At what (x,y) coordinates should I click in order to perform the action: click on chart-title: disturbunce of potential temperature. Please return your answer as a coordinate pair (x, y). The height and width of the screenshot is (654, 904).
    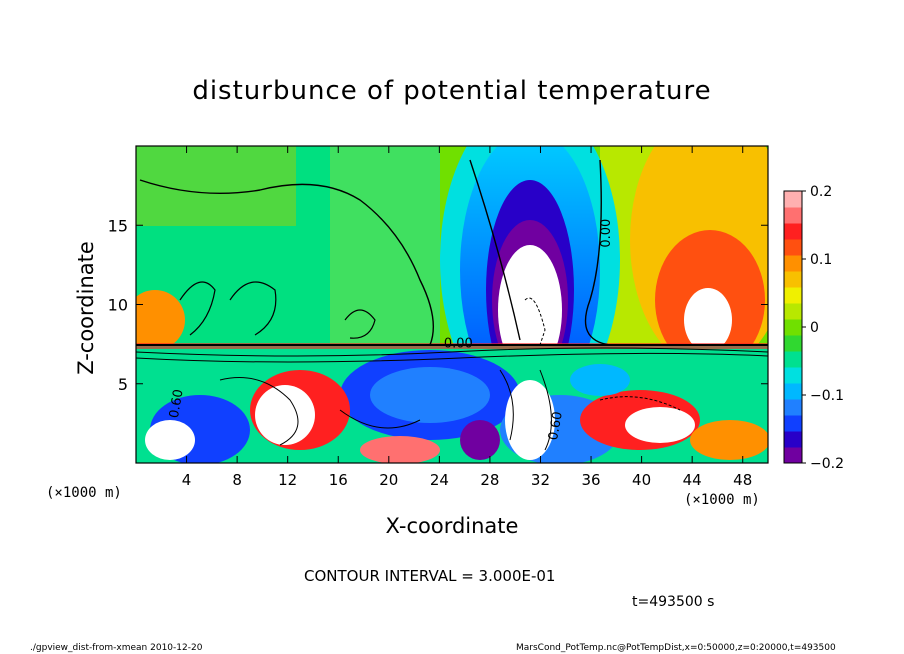
    Looking at the image, I should click on (452, 91).